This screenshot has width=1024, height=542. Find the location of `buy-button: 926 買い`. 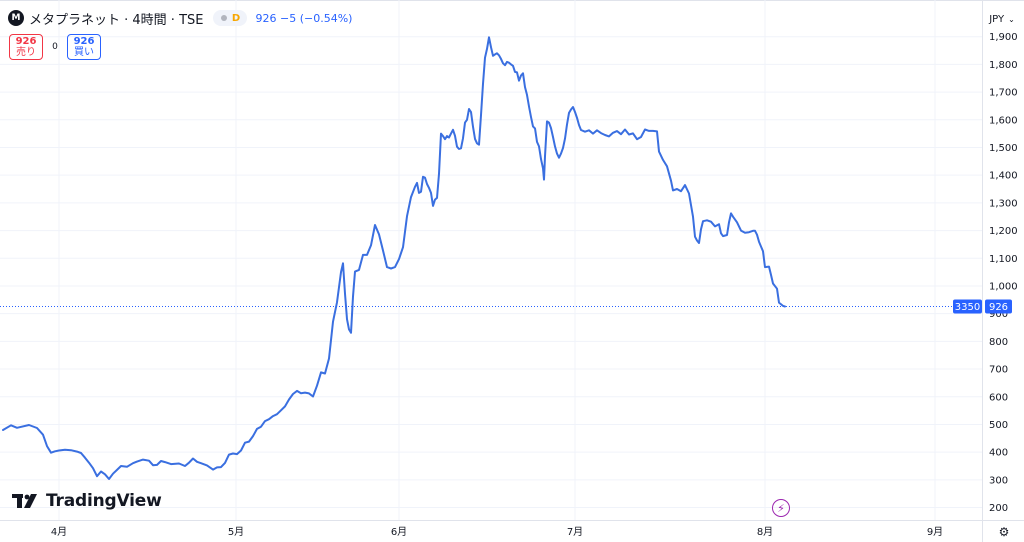

buy-button: 926 買い is located at coordinates (84, 47).